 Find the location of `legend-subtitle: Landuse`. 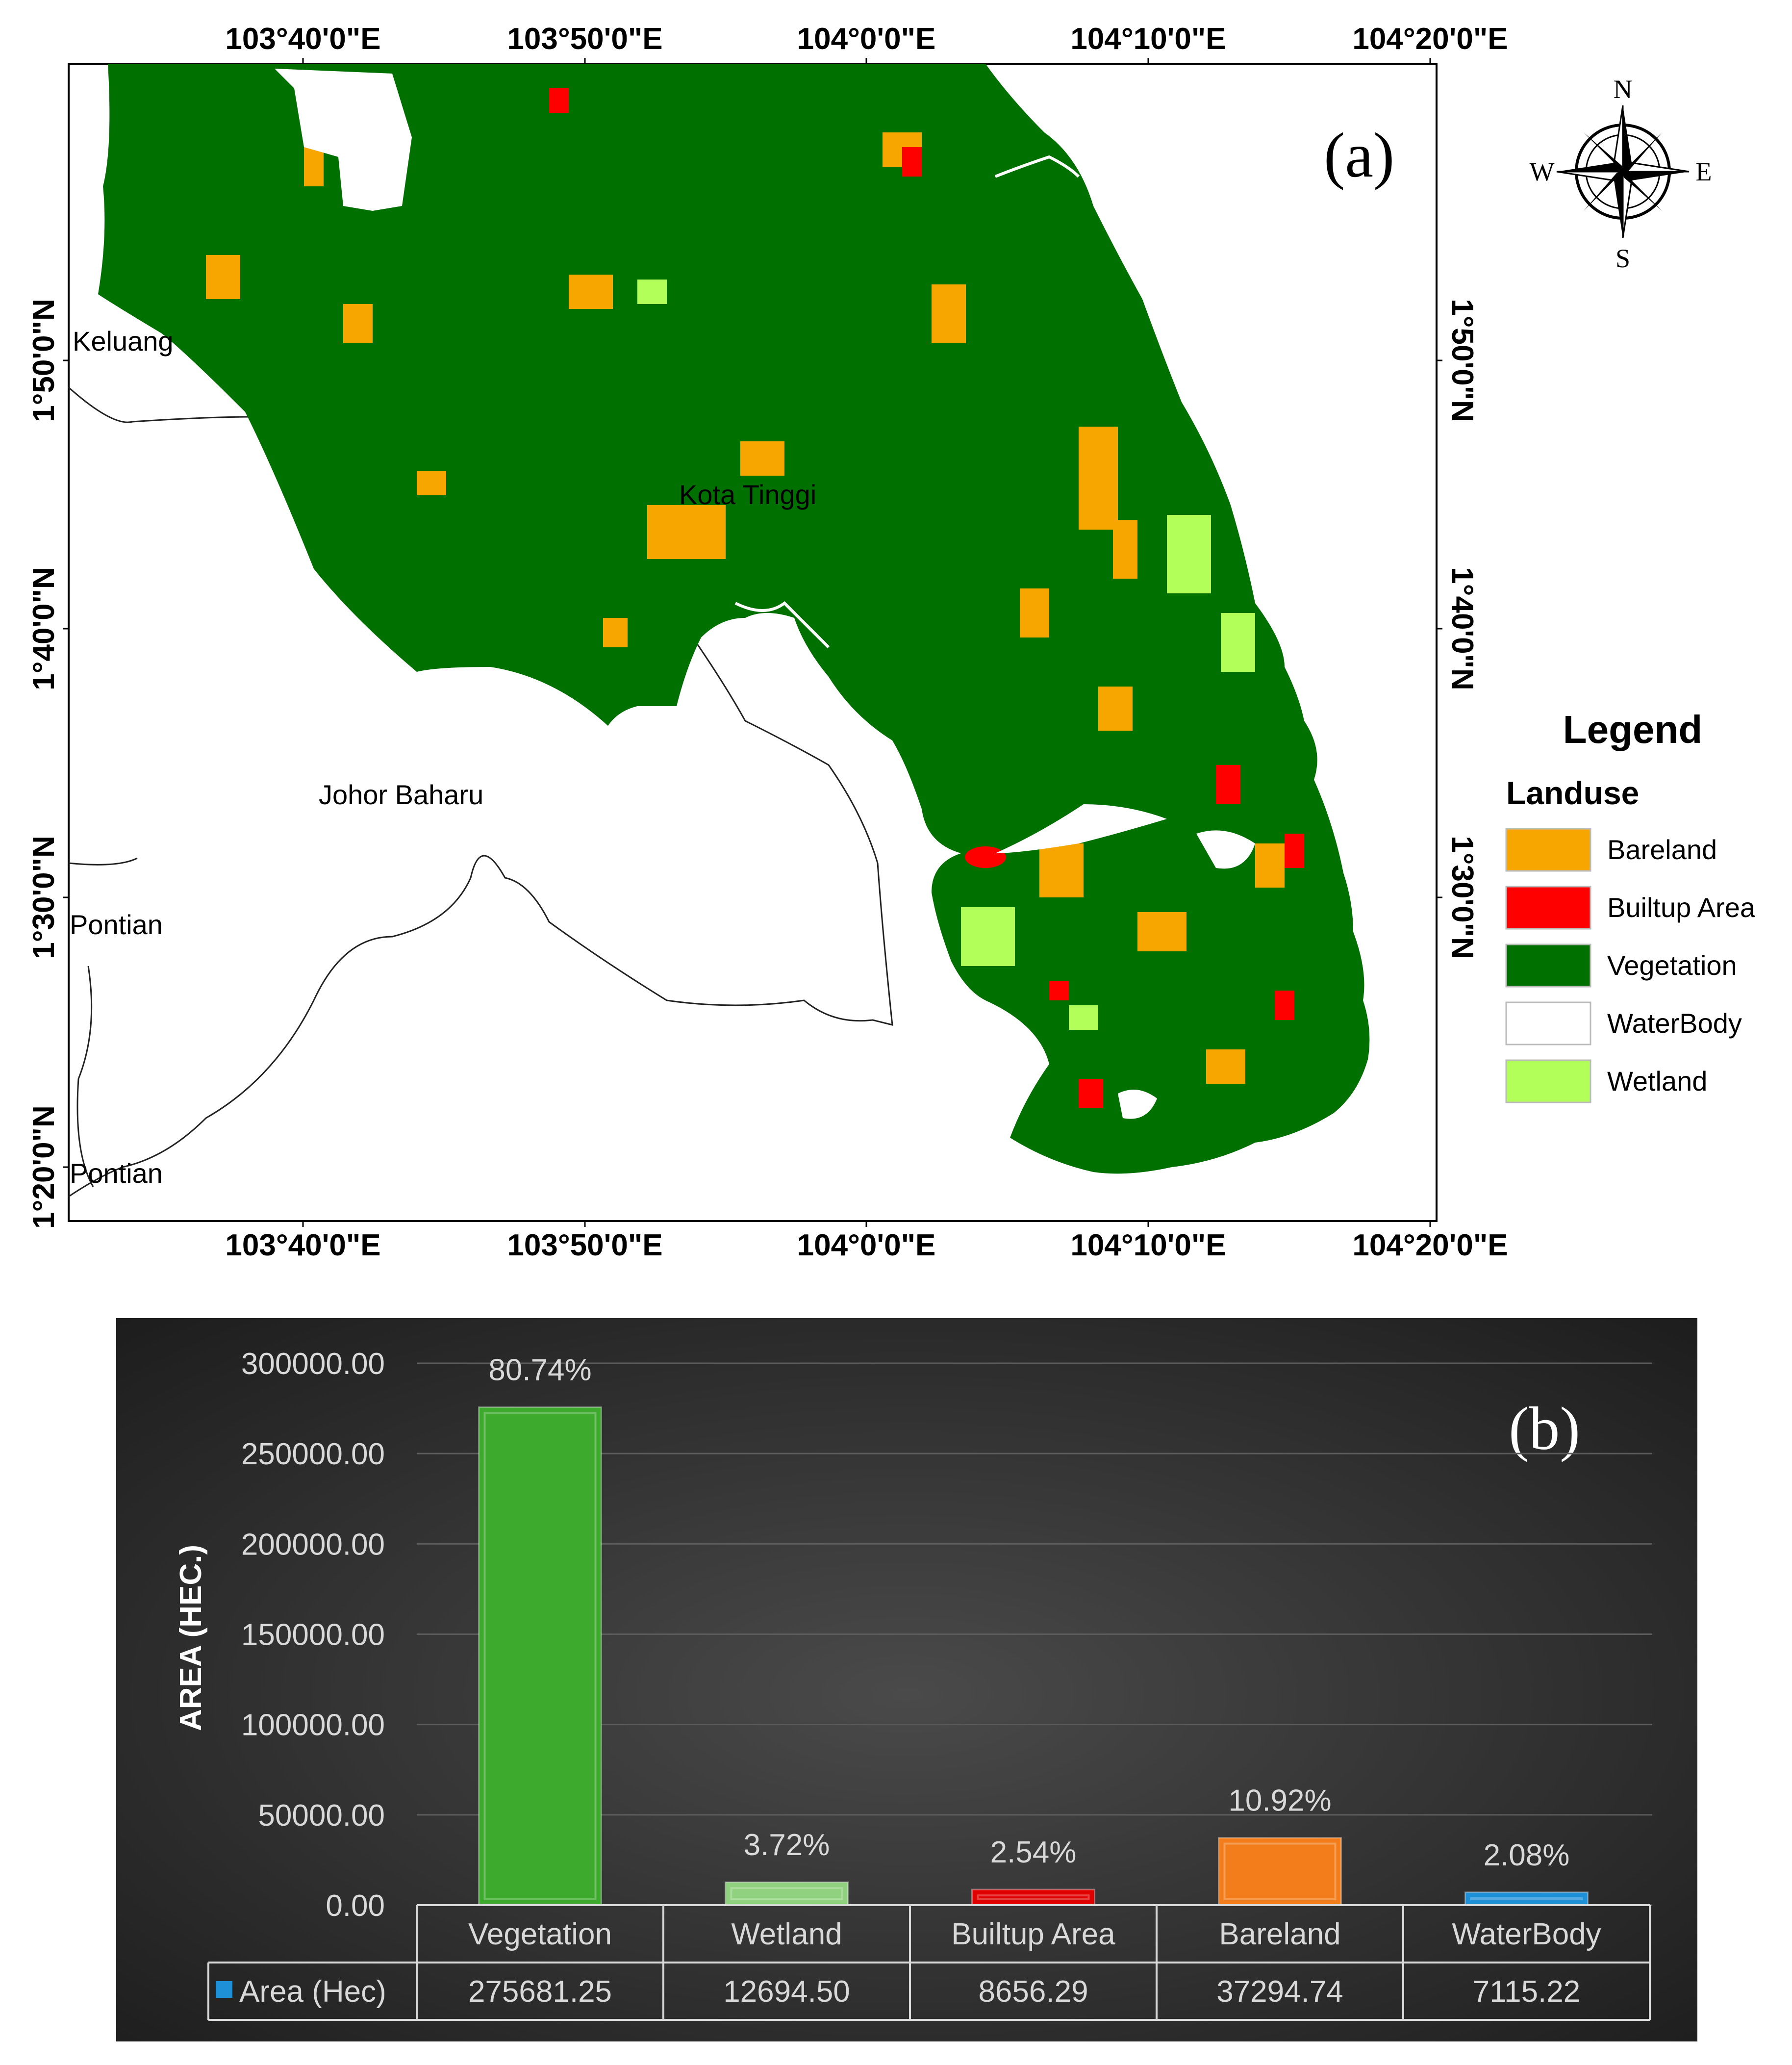

legend-subtitle: Landuse is located at coordinates (1572, 793).